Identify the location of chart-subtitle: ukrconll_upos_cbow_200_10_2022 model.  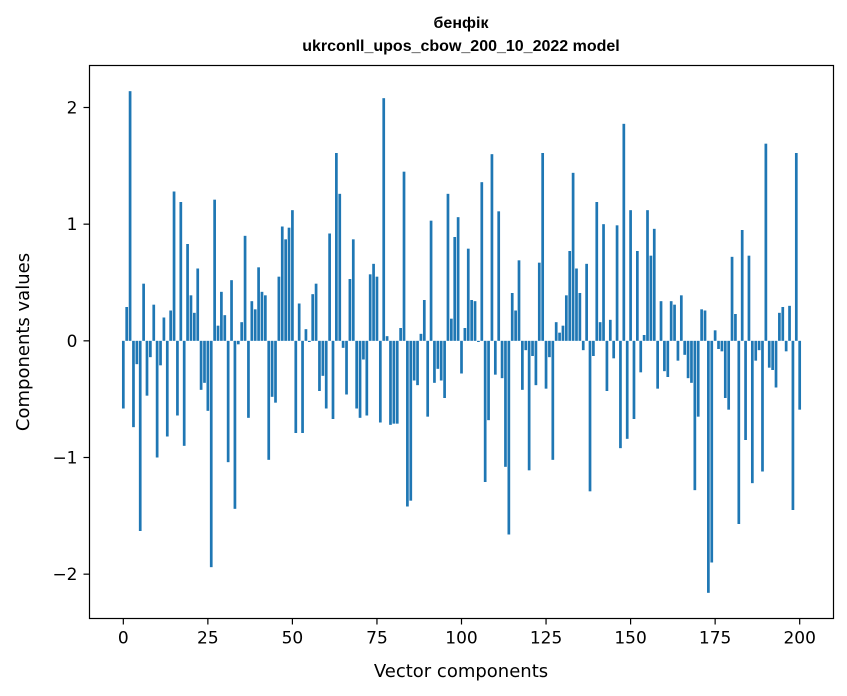
(460, 46).